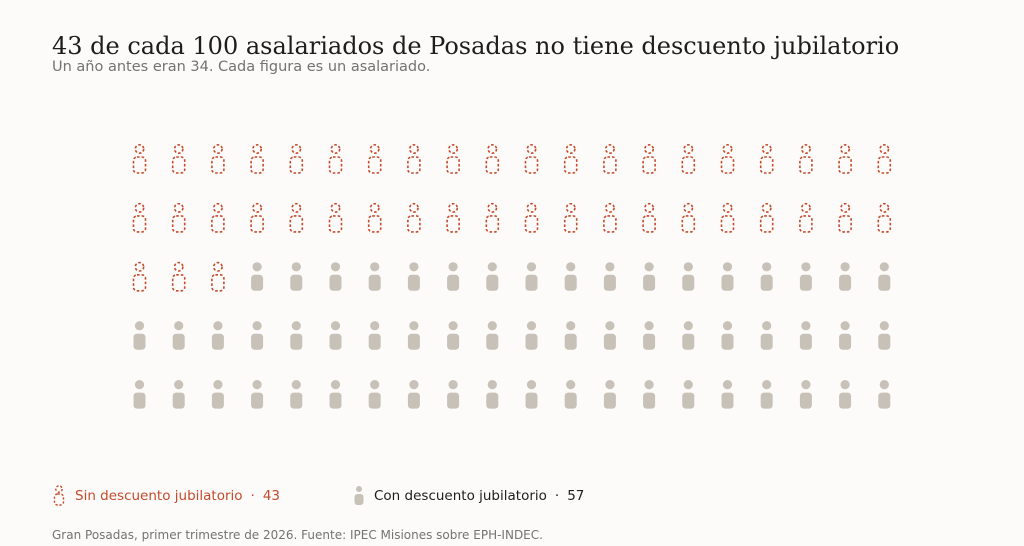 This screenshot has width=1024, height=546. I want to click on legend-item-sin: Sin descuento jubilatorio · 43, so click(166, 496).